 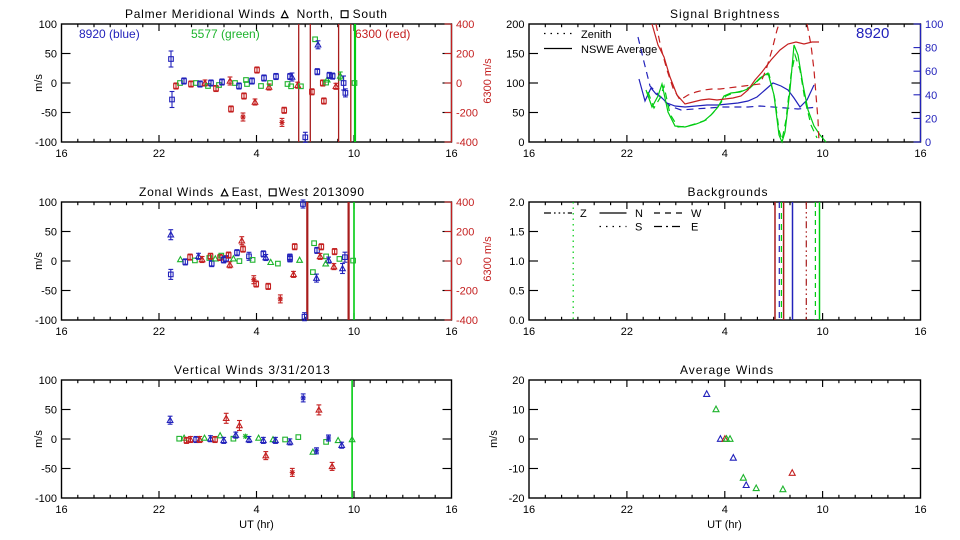 What do you see at coordinates (696, 214) in the screenshot?
I see `svg-text: W` at bounding box center [696, 214].